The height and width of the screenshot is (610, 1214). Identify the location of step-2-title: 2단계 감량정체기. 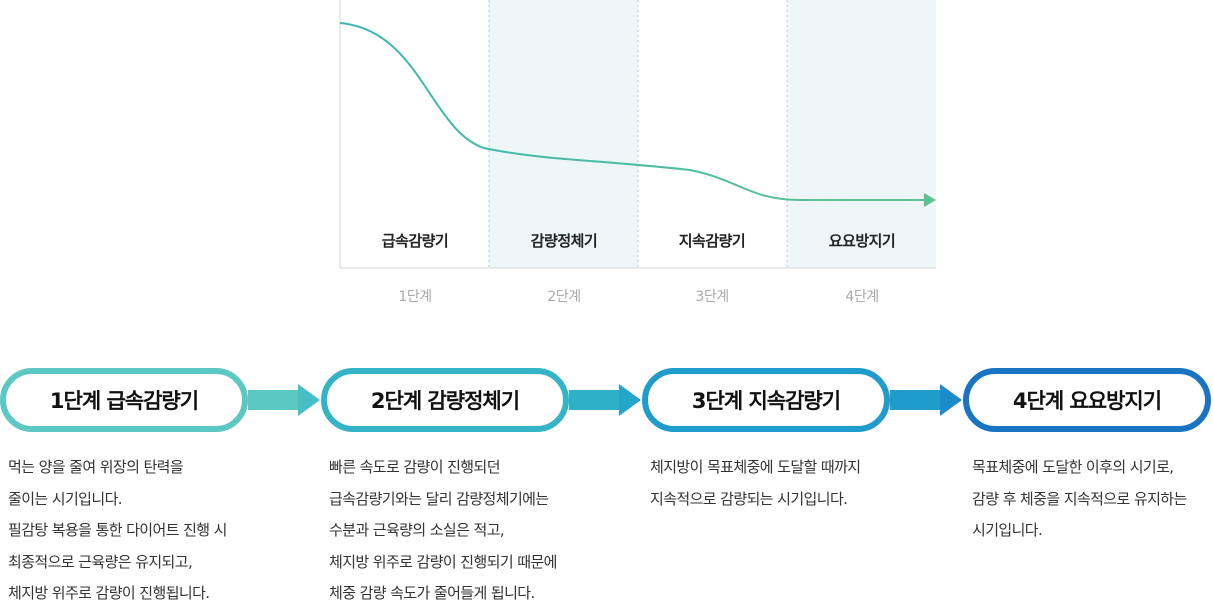
(445, 401).